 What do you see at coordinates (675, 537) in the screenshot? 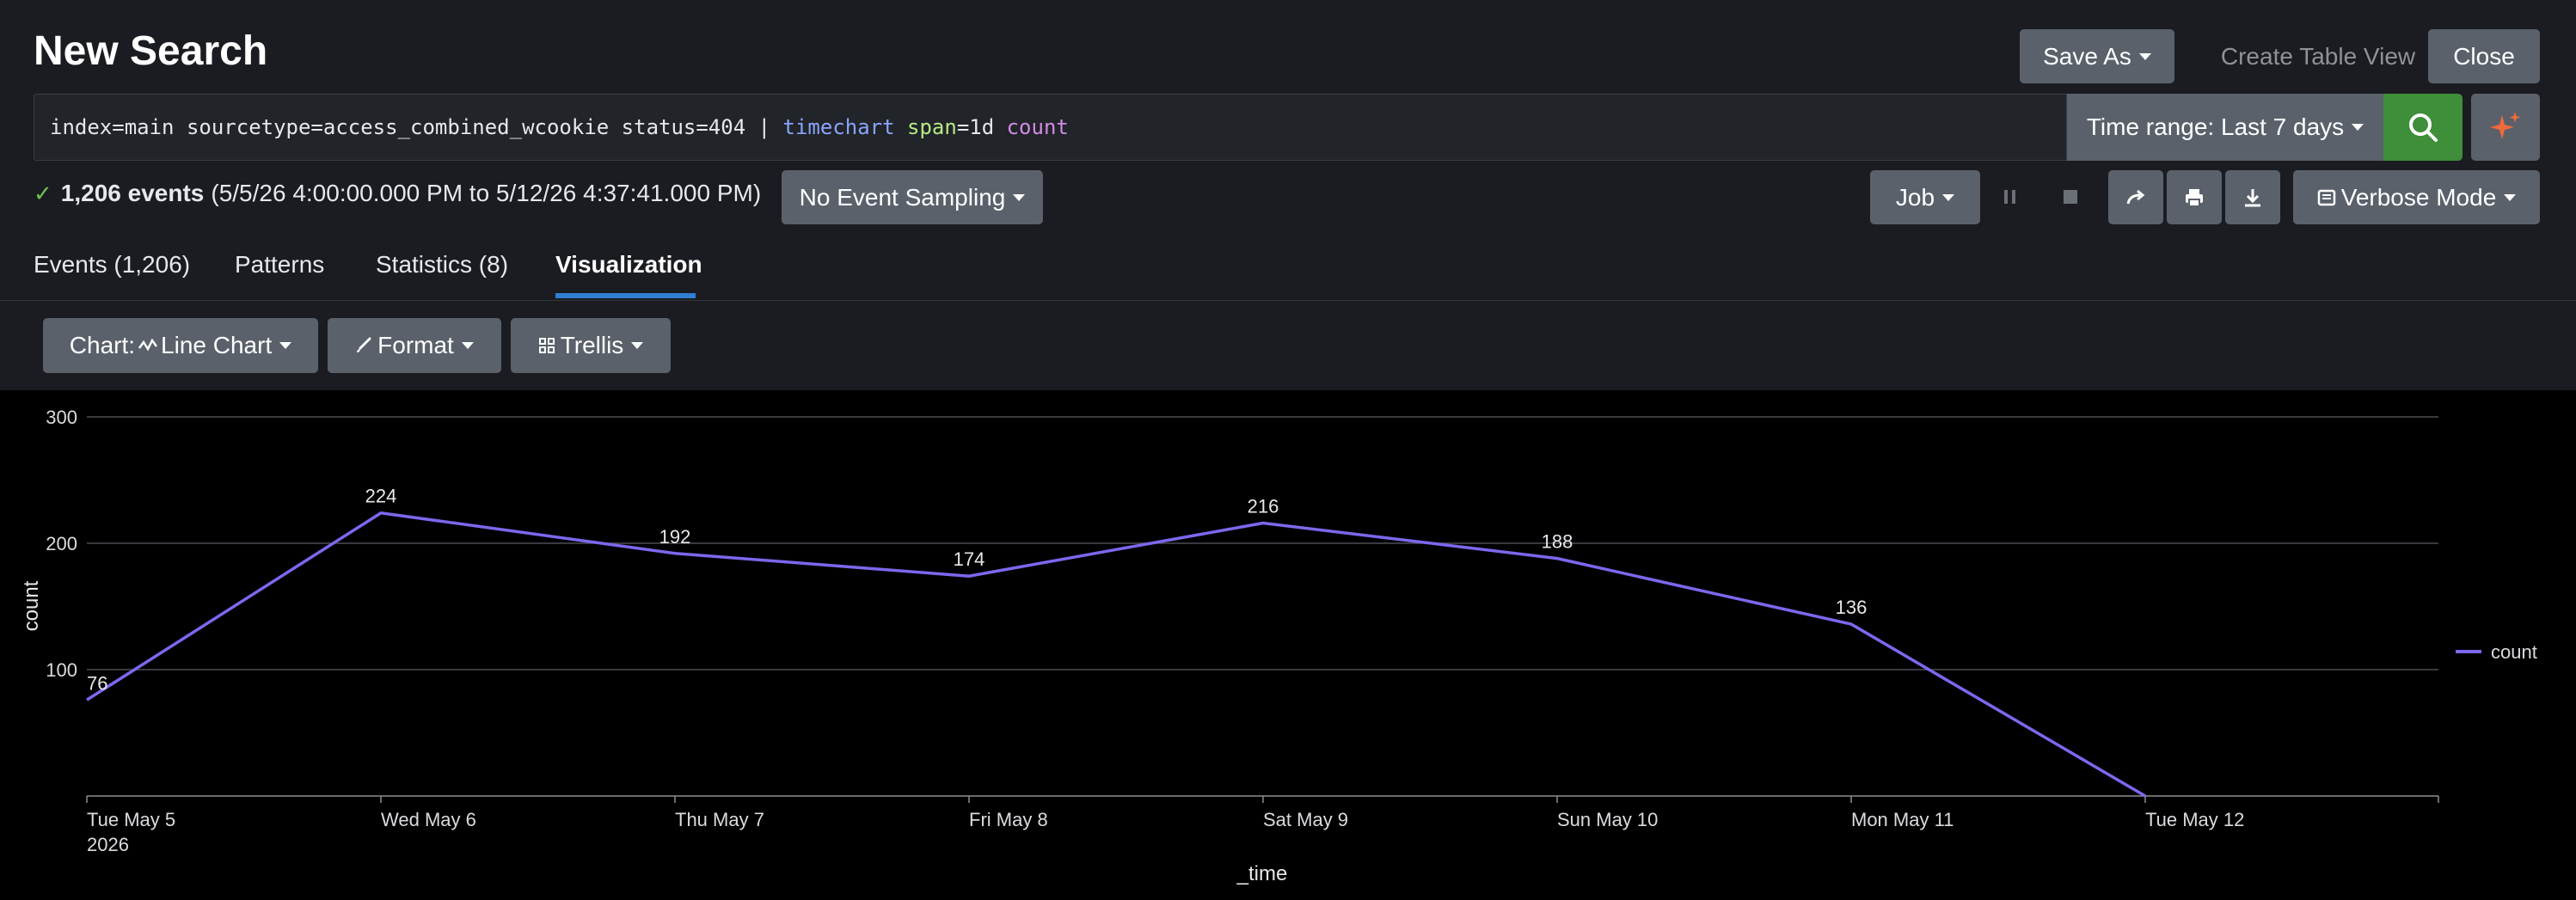
I see `data-label: 192` at bounding box center [675, 537].